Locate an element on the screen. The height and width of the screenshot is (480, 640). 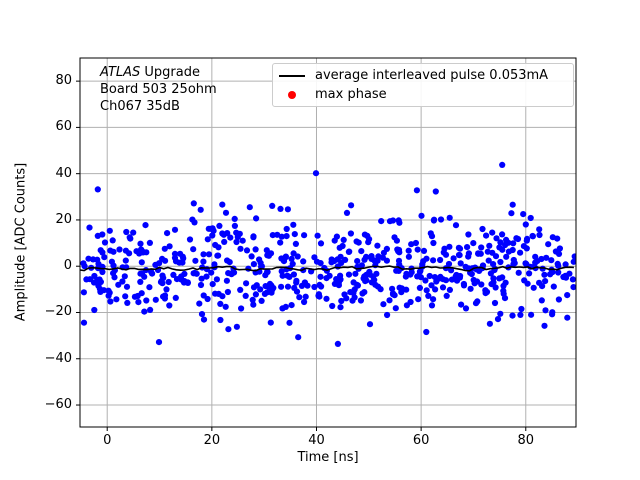
y-tick-label: −40 is located at coordinates (58, 358).